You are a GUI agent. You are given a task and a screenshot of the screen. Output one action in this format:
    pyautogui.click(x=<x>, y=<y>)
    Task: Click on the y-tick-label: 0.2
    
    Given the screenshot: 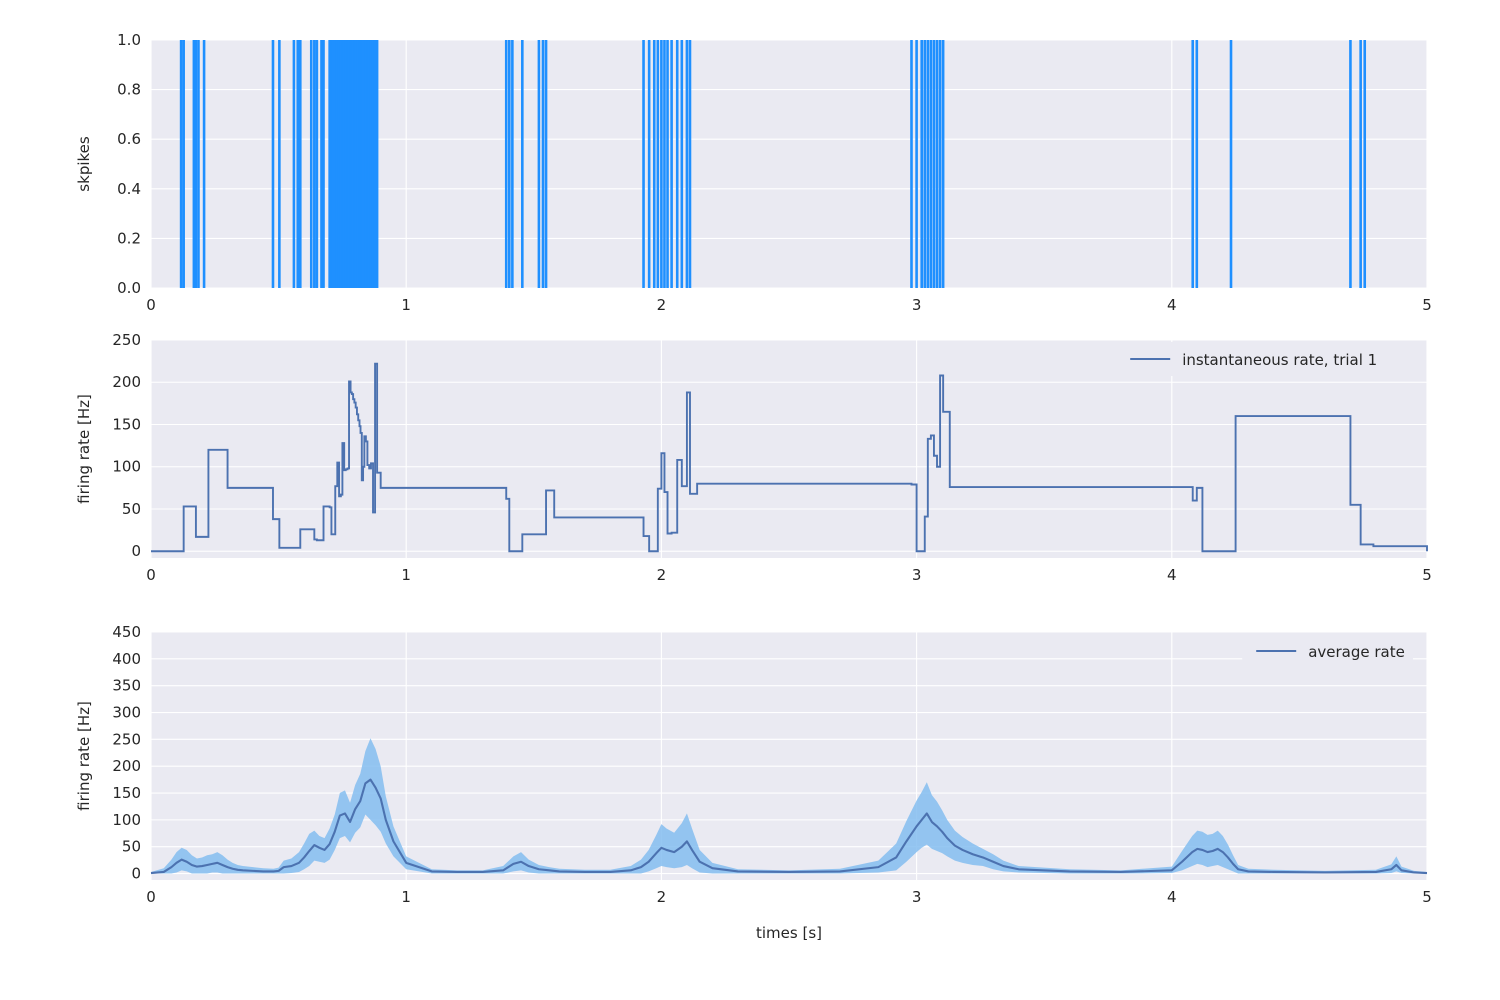 What is the action you would take?
    pyautogui.click(x=129, y=238)
    